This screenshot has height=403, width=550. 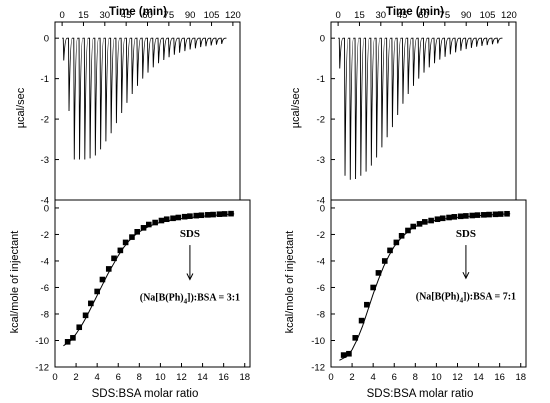 What do you see at coordinates (213, 298) in the screenshot?
I see `annotation-label-end-left: ]):BSA = 3:1` at bounding box center [213, 298].